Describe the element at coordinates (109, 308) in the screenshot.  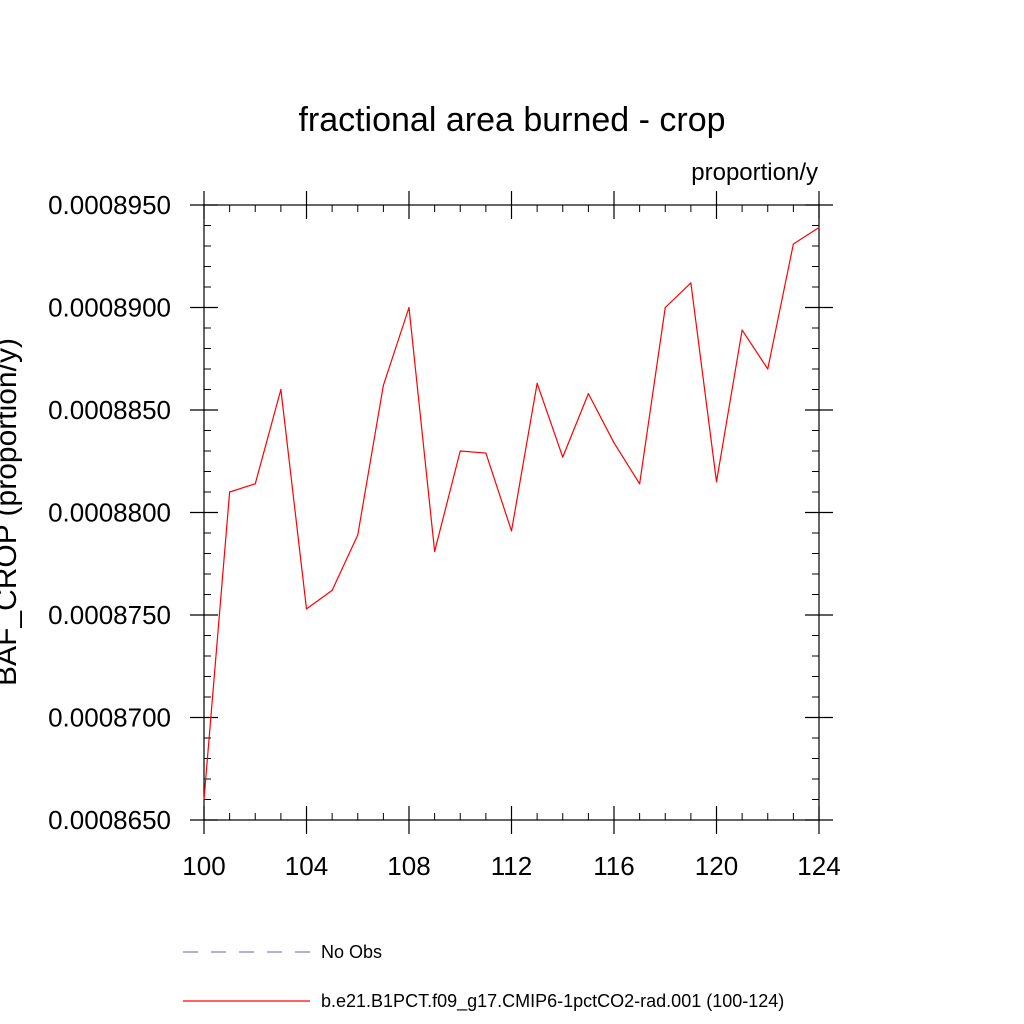
I see `y-tick-label: 0.0008900` at that location.